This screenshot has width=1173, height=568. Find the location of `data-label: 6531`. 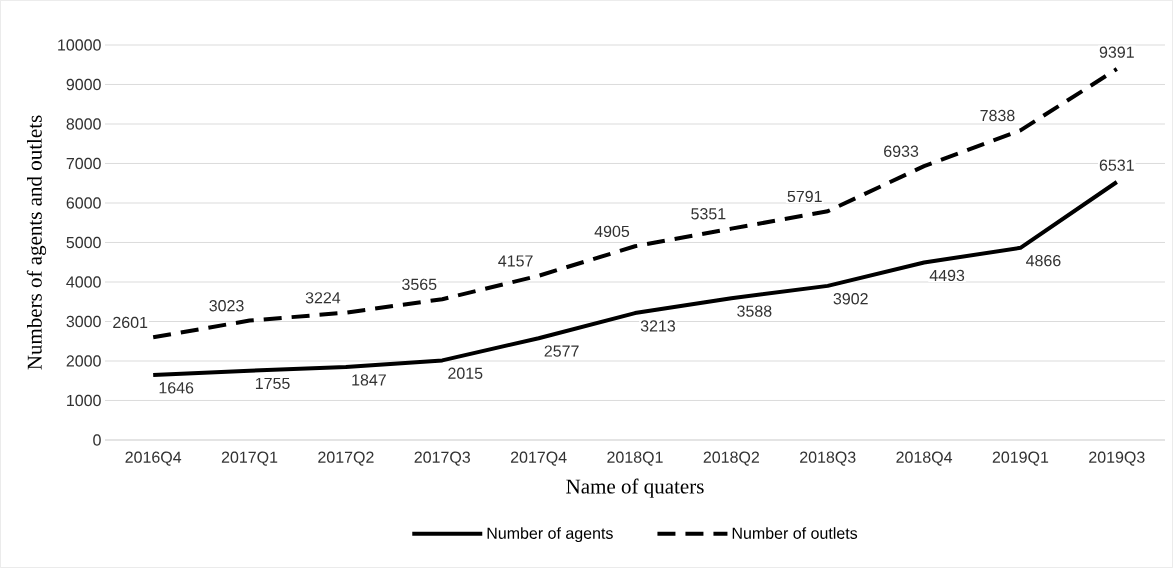

data-label: 6531 is located at coordinates (1116, 165).